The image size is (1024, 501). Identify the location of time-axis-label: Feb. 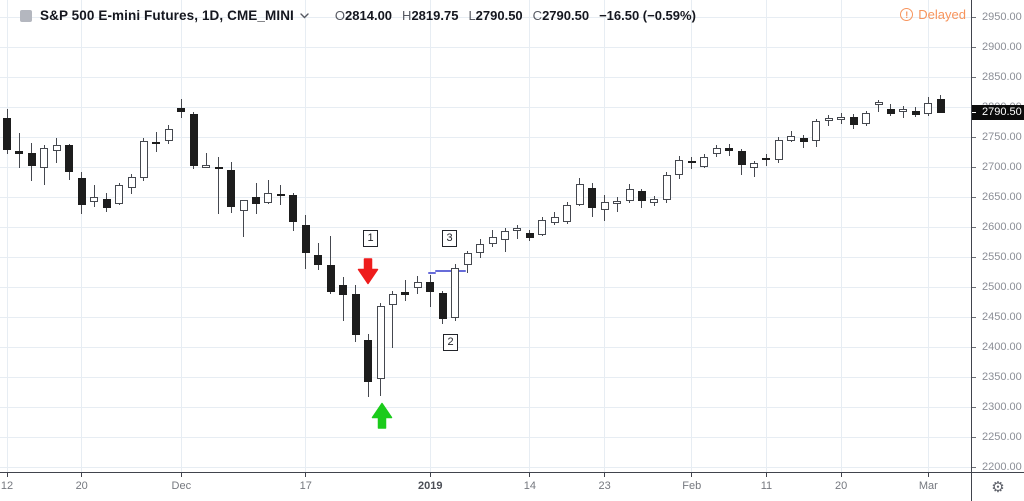
(692, 486).